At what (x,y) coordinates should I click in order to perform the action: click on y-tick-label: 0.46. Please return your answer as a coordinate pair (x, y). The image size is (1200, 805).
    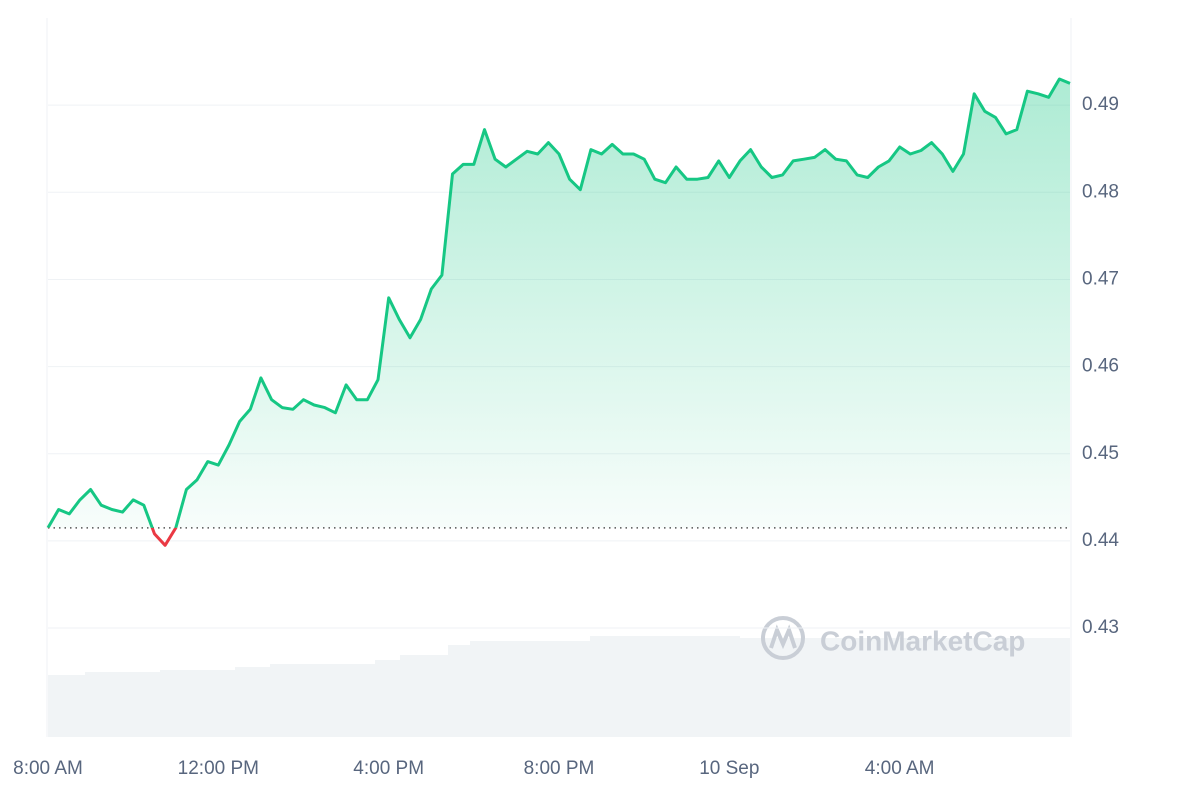
    Looking at the image, I should click on (1100, 366).